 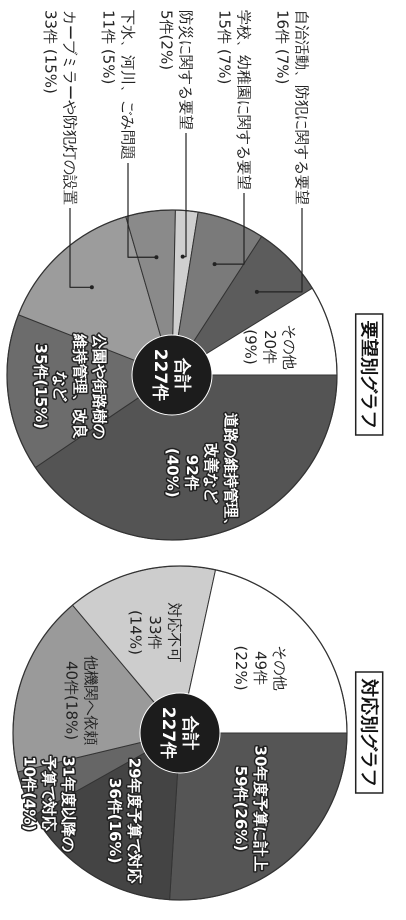 I want to click on text: 要望別グラフ, so click(x=369, y=374).